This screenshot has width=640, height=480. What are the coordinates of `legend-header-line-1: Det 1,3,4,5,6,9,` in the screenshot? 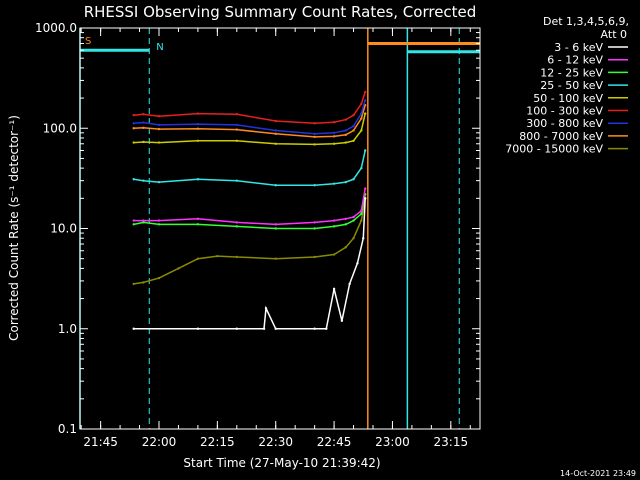 It's located at (586, 21).